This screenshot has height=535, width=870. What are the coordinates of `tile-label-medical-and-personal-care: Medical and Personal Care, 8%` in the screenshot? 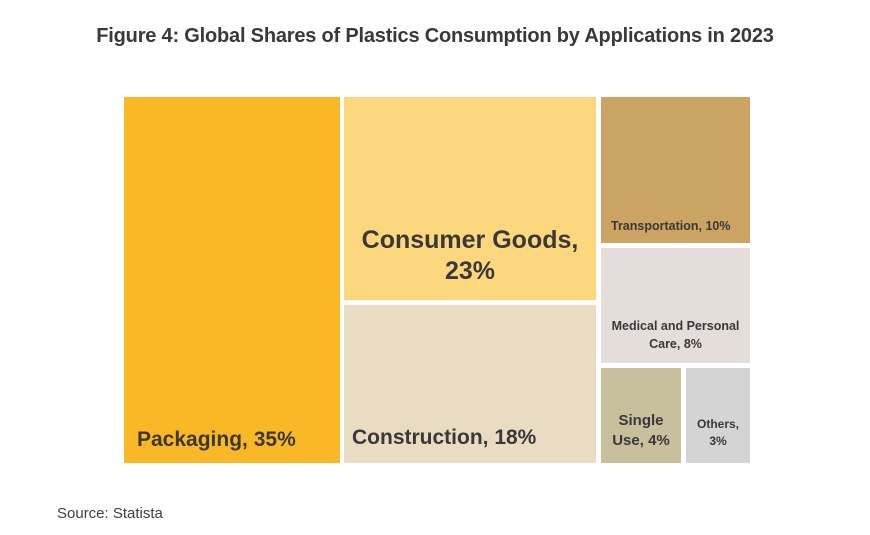 It's located at (675, 335).